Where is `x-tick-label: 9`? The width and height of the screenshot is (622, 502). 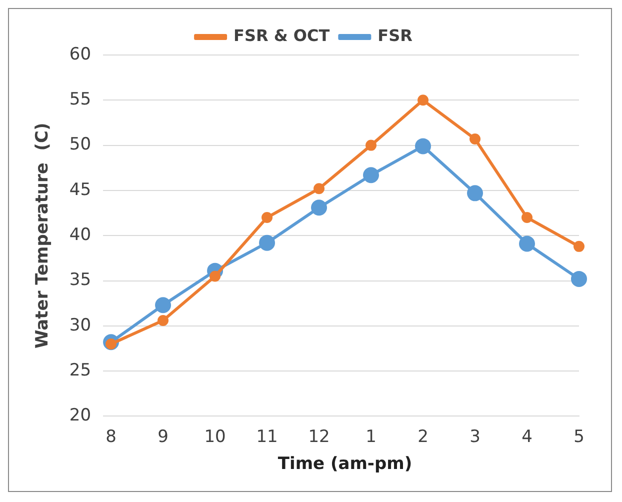 x-tick-label: 9 is located at coordinates (163, 436).